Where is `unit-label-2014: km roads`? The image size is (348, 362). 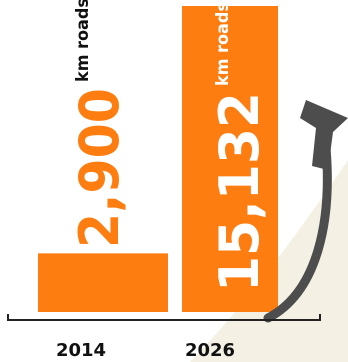
unit-label-2014: km roads is located at coordinates (83, 41).